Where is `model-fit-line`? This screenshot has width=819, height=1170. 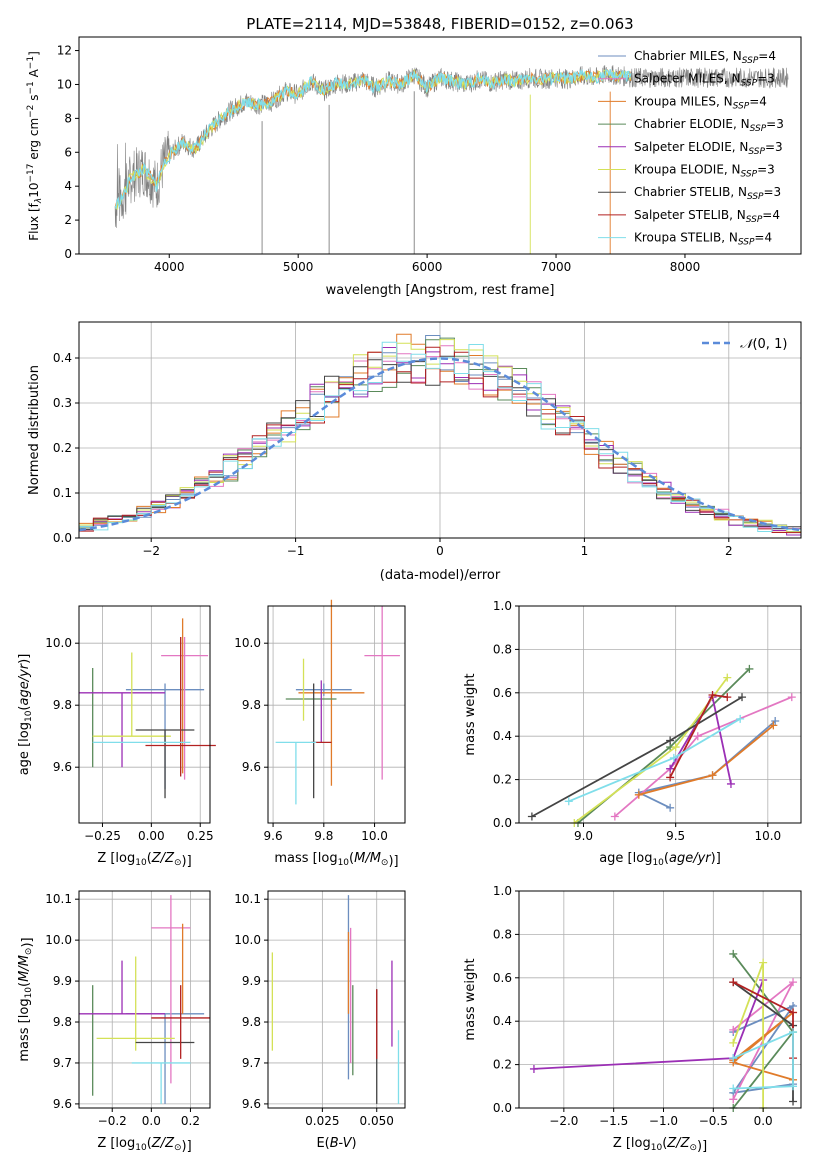 model-fit-line is located at coordinates (373, 139).